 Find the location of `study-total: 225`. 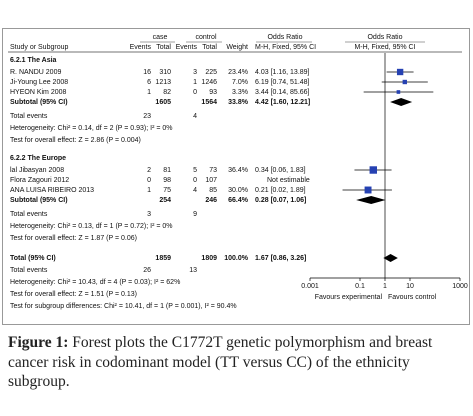

study-total: 225 is located at coordinates (211, 72).